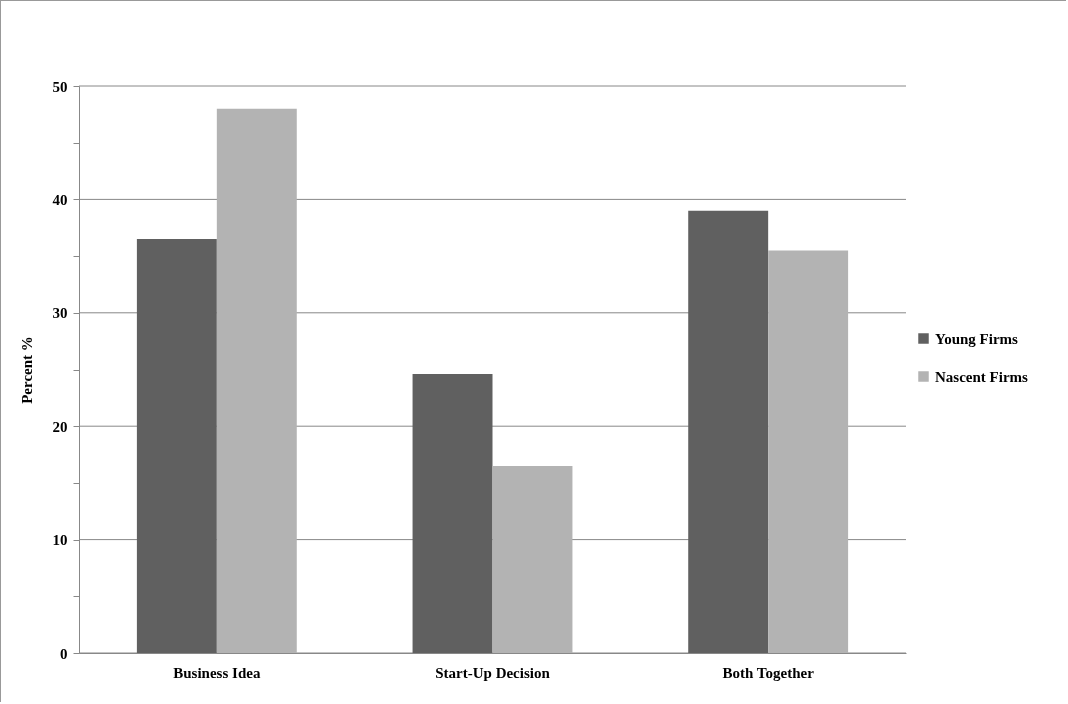 The image size is (1068, 704). What do you see at coordinates (64, 653) in the screenshot?
I see `y-tick-label: 0` at bounding box center [64, 653].